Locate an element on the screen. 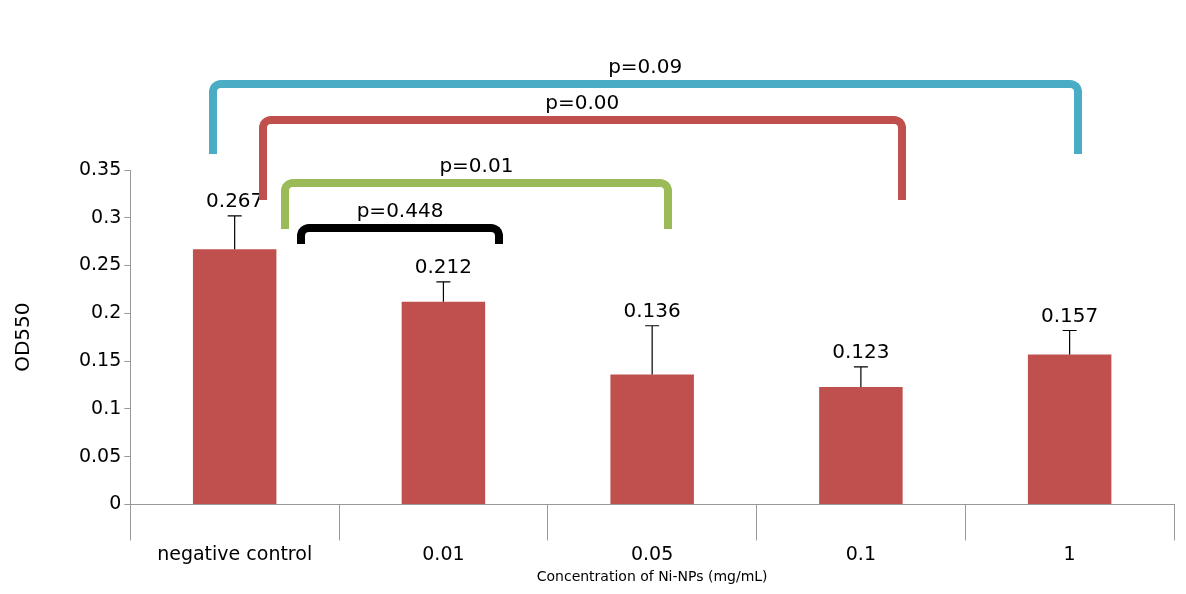 This screenshot has width=1186, height=594. data-label: 0.267 is located at coordinates (235, 200).